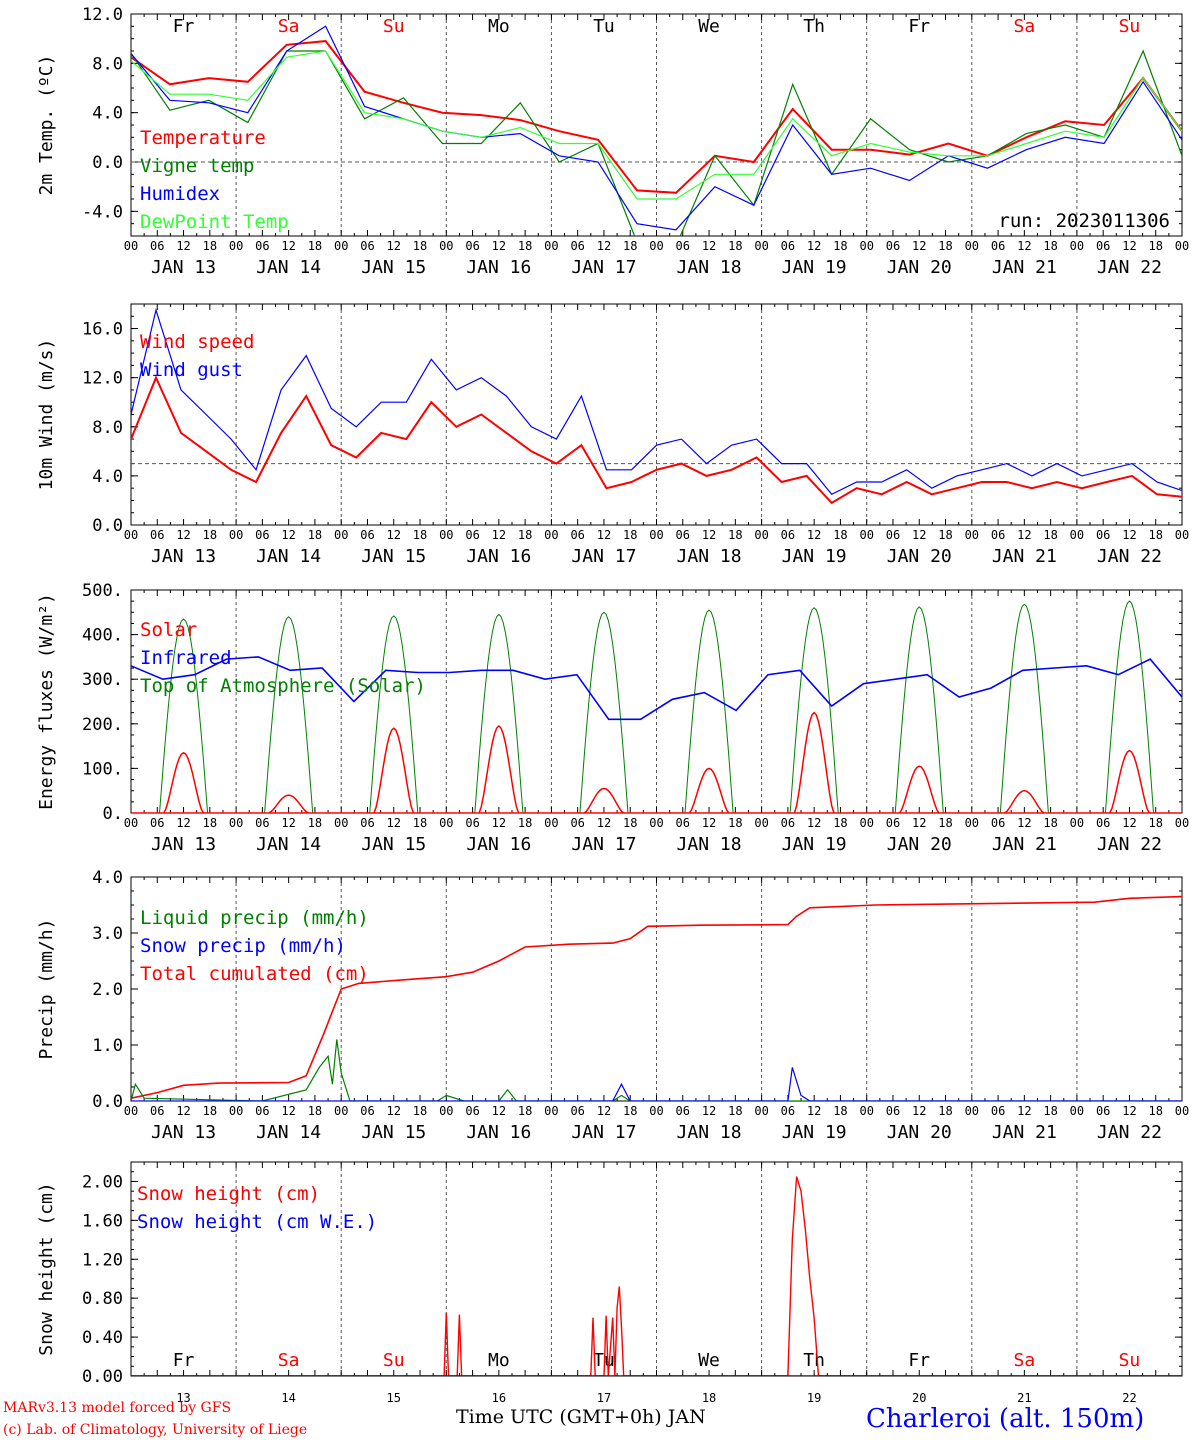  Describe the element at coordinates (814, 267) in the screenshot. I see `date-label: JAN 19` at that location.